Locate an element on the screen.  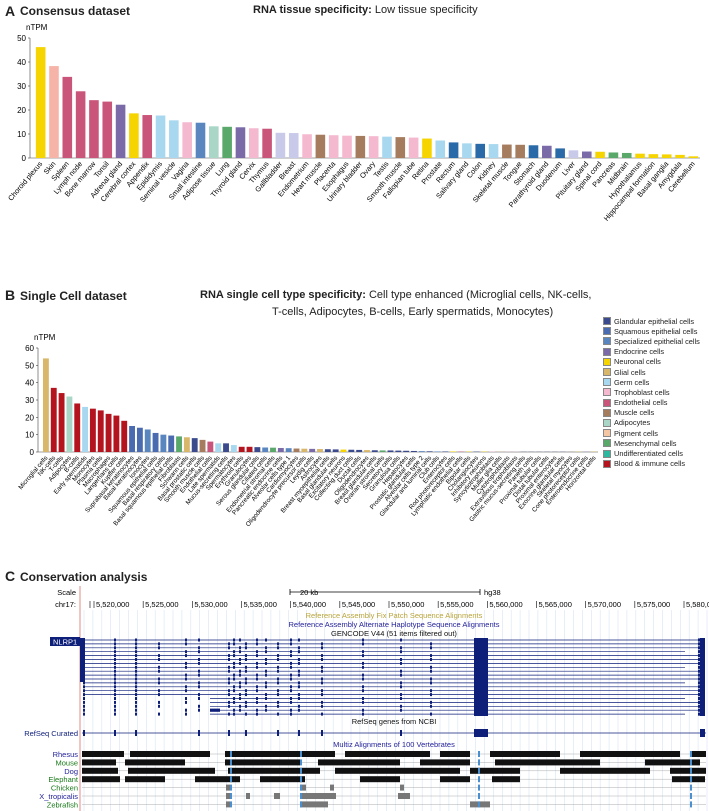
species-label: X_tropicalis is located at coordinates (58, 796).